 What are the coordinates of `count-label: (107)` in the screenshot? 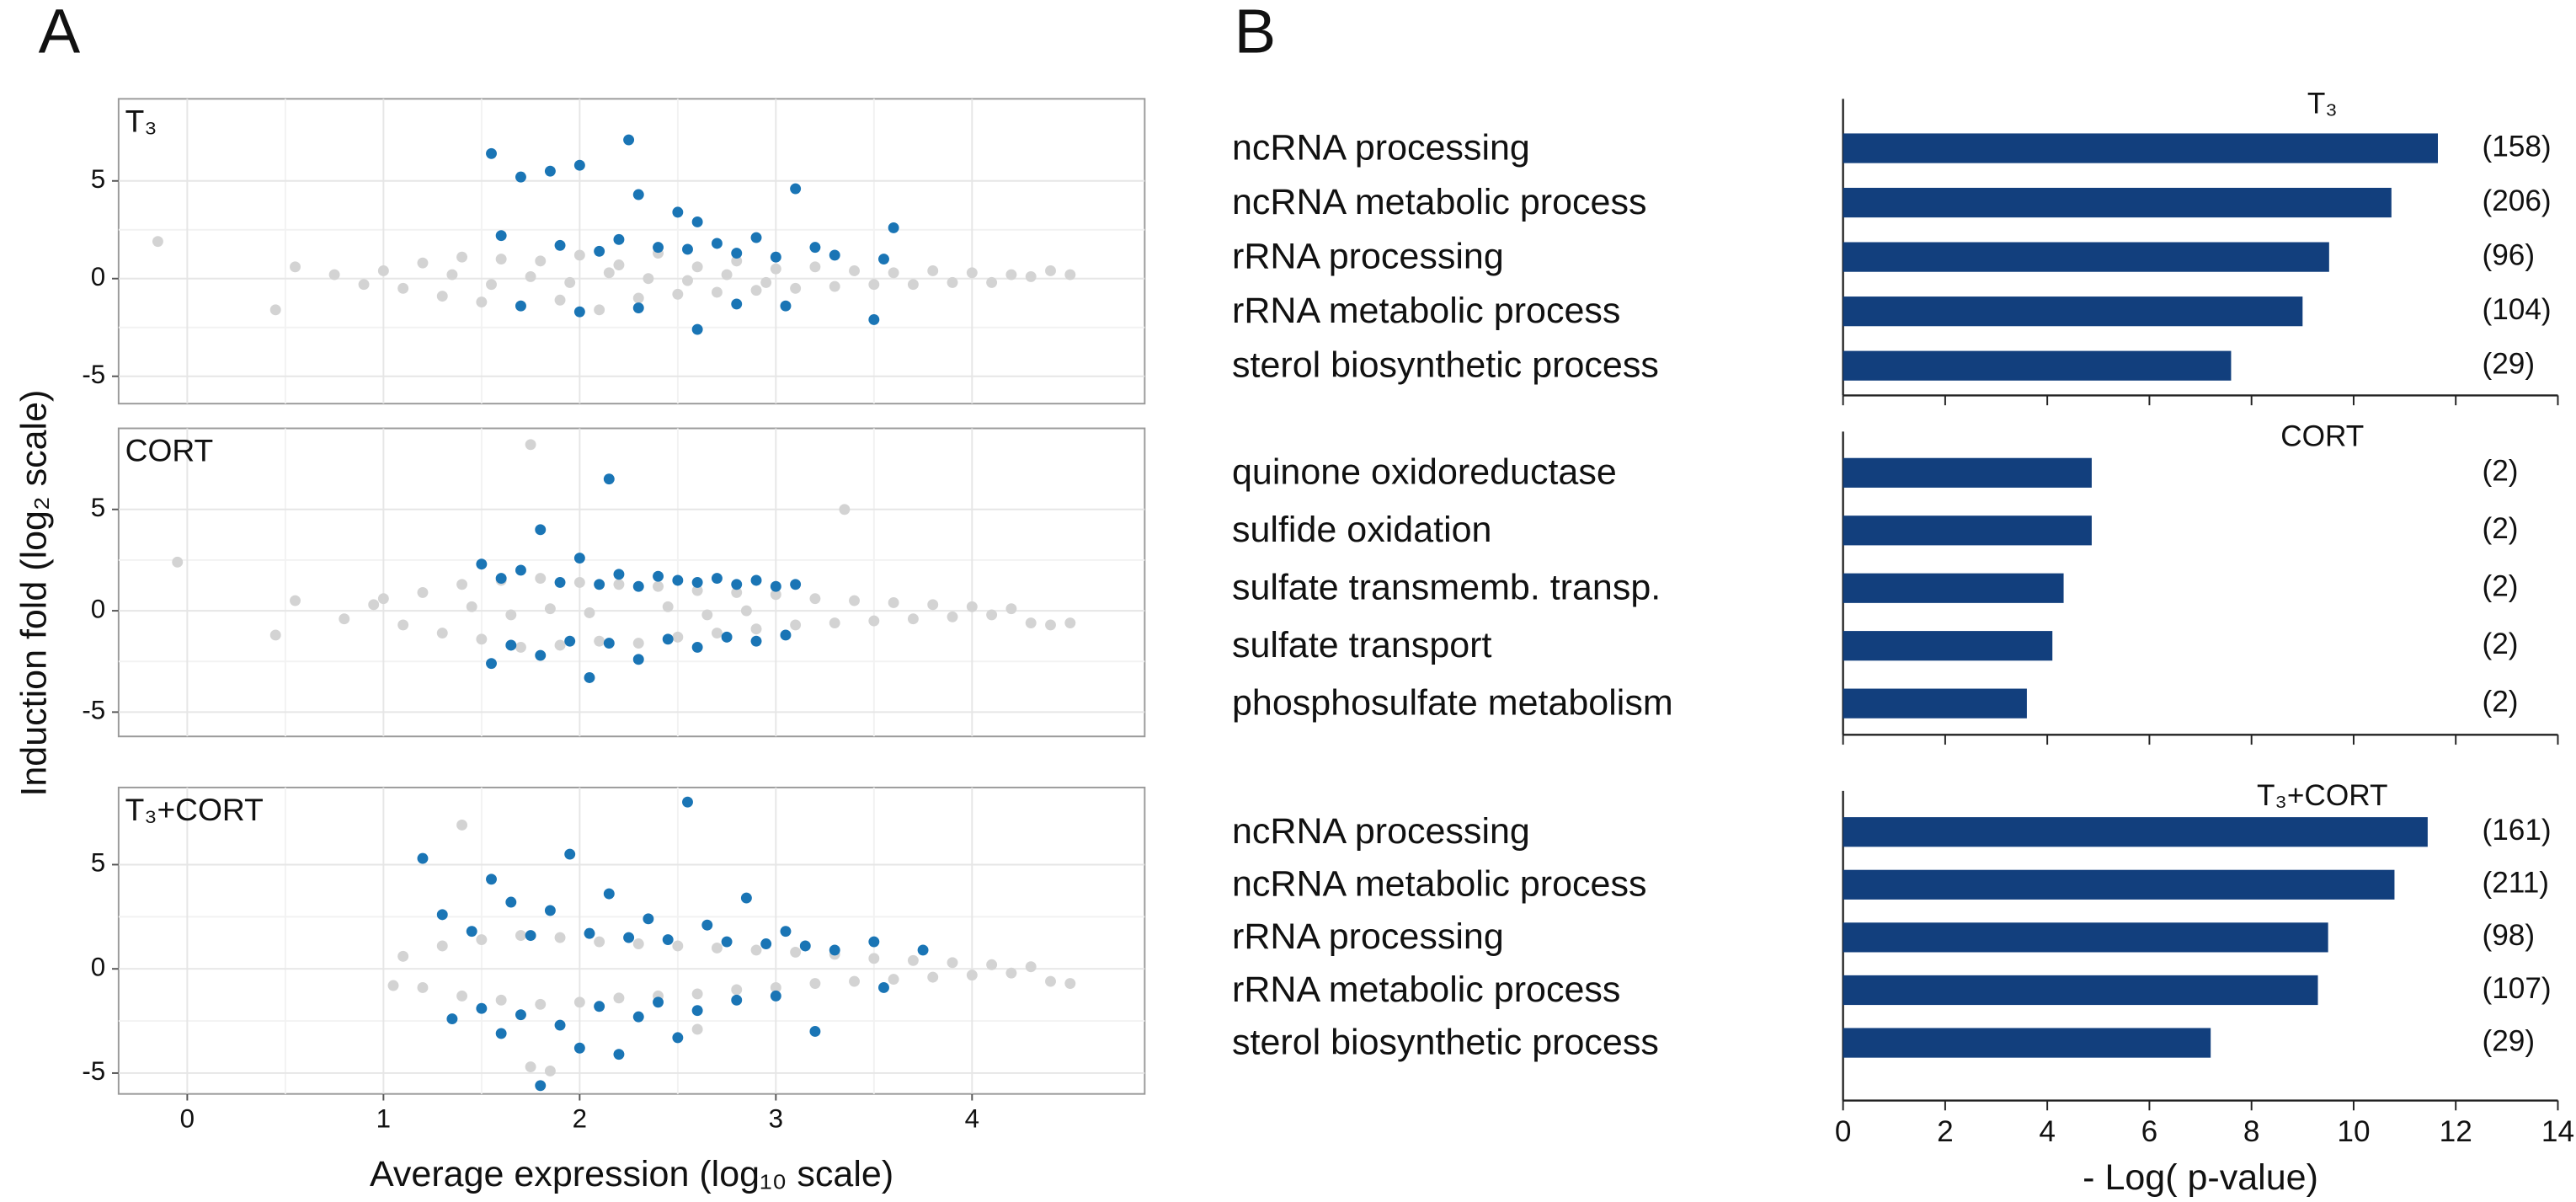 It's located at (2517, 989).